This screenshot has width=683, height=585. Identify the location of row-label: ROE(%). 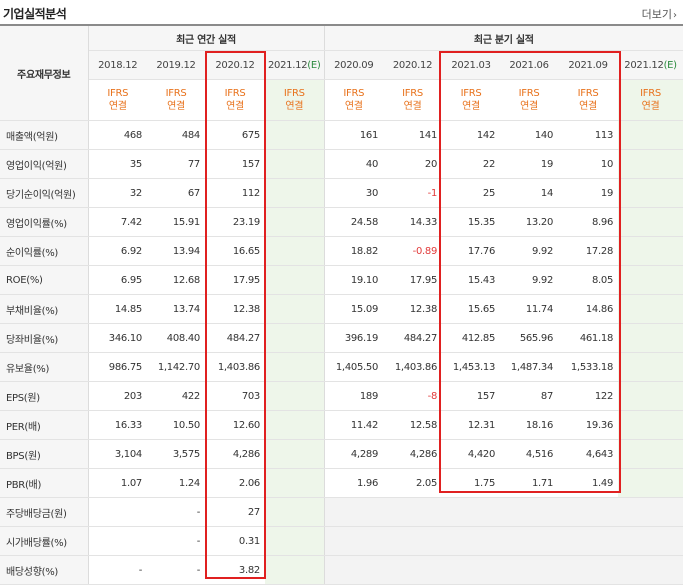
(44, 280).